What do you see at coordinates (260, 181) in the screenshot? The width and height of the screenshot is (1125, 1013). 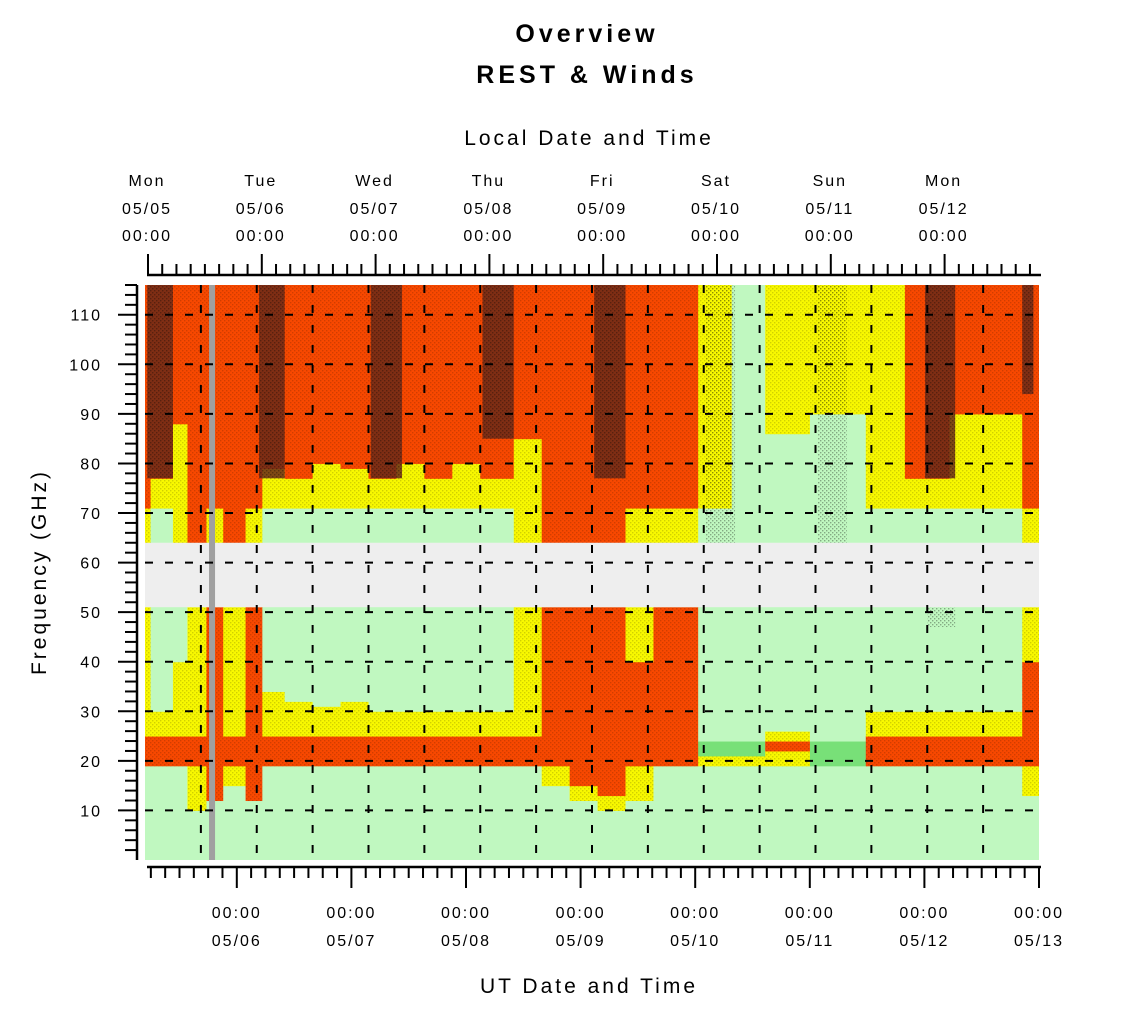 I see `top-tick-label-day: Tue` at bounding box center [260, 181].